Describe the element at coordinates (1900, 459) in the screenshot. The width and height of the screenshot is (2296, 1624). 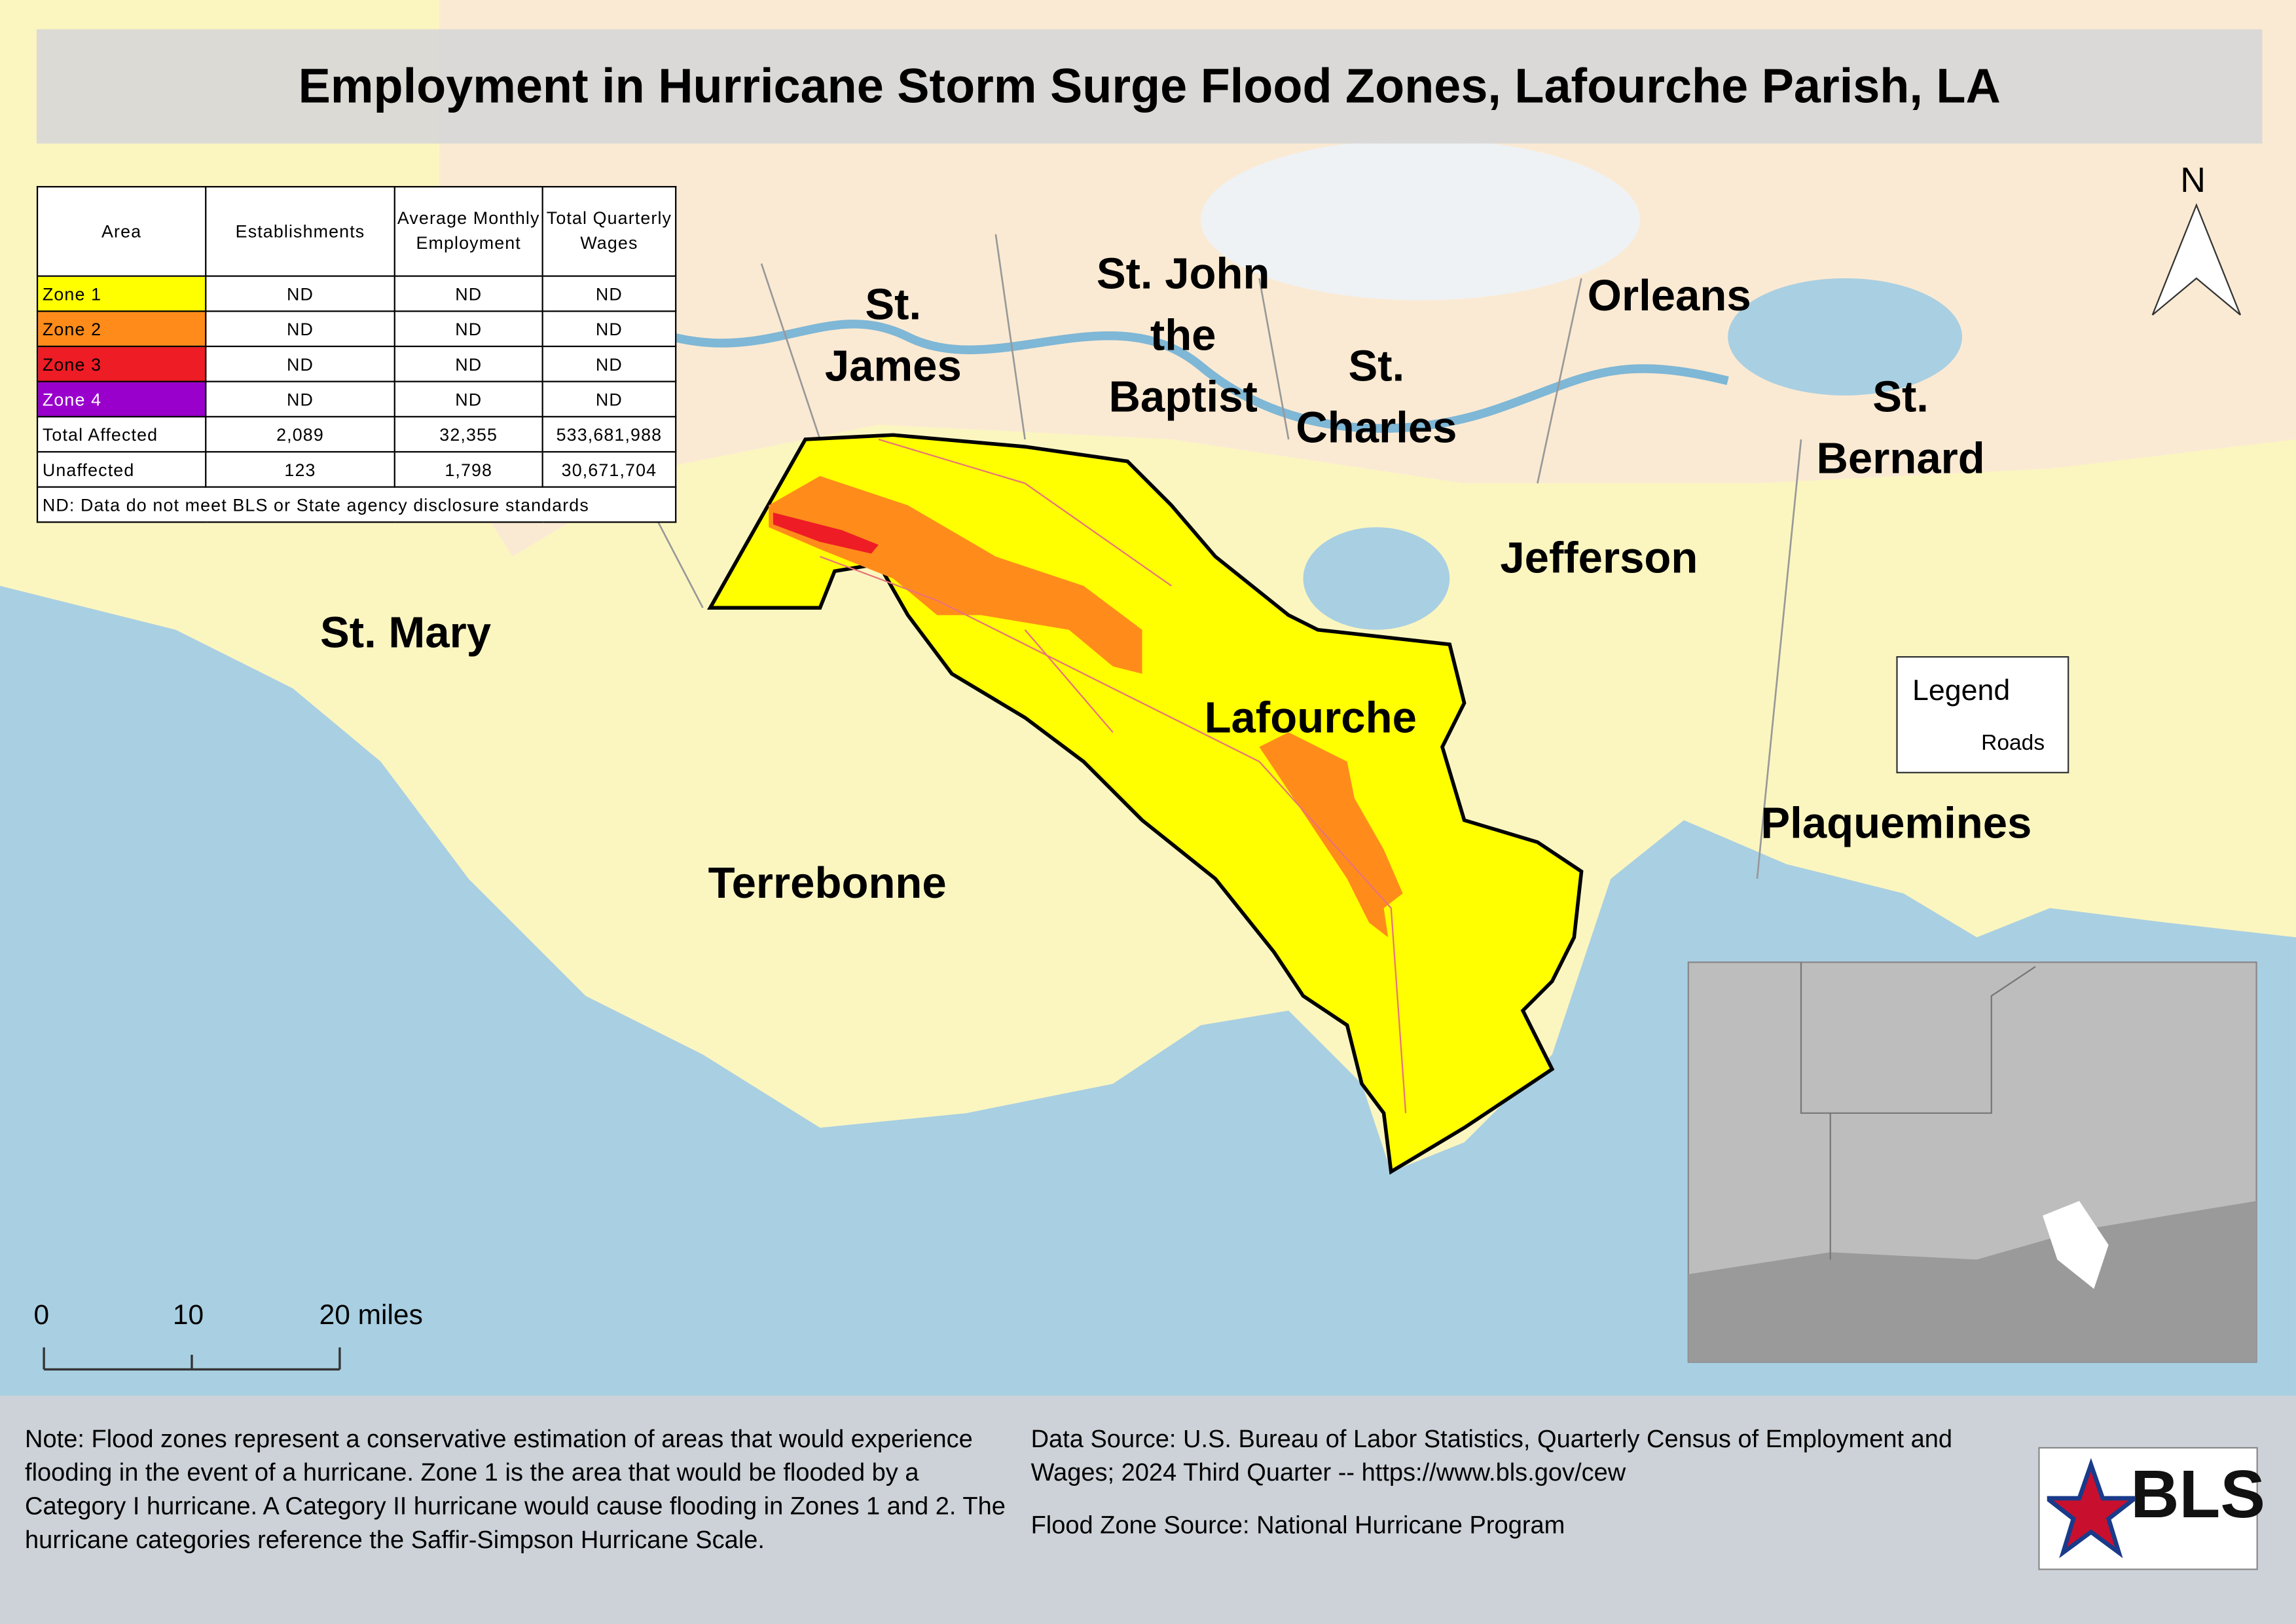
I see `parish-label-line: Bernard` at that location.